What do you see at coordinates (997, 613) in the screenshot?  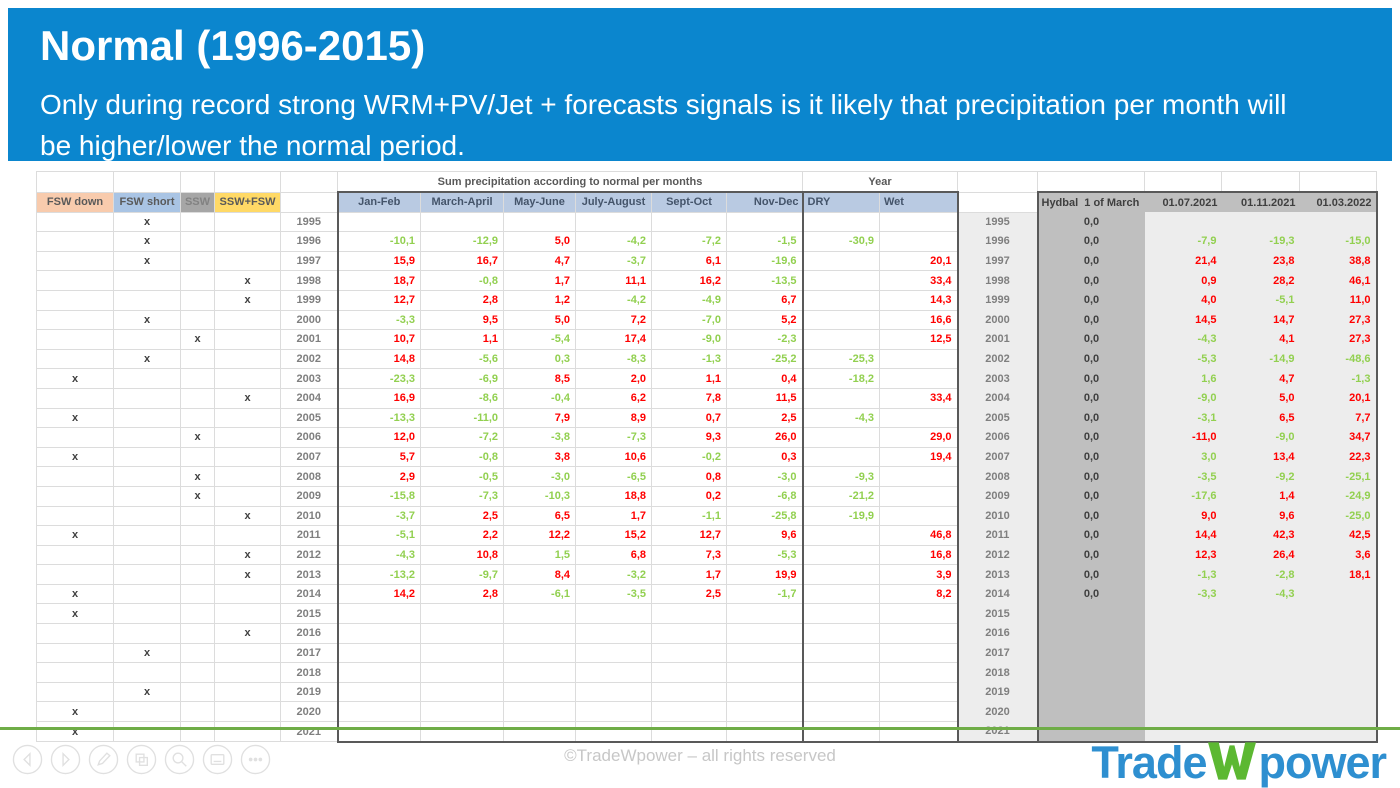 I see `year-right-cell: 2015` at bounding box center [997, 613].